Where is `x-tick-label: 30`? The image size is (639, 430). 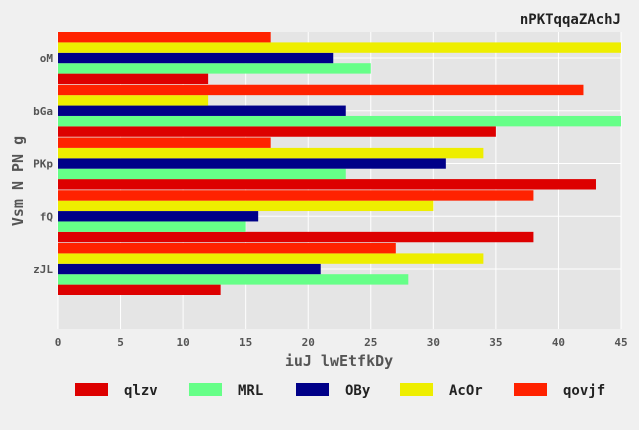 x-tick-label: 30 is located at coordinates (433, 342).